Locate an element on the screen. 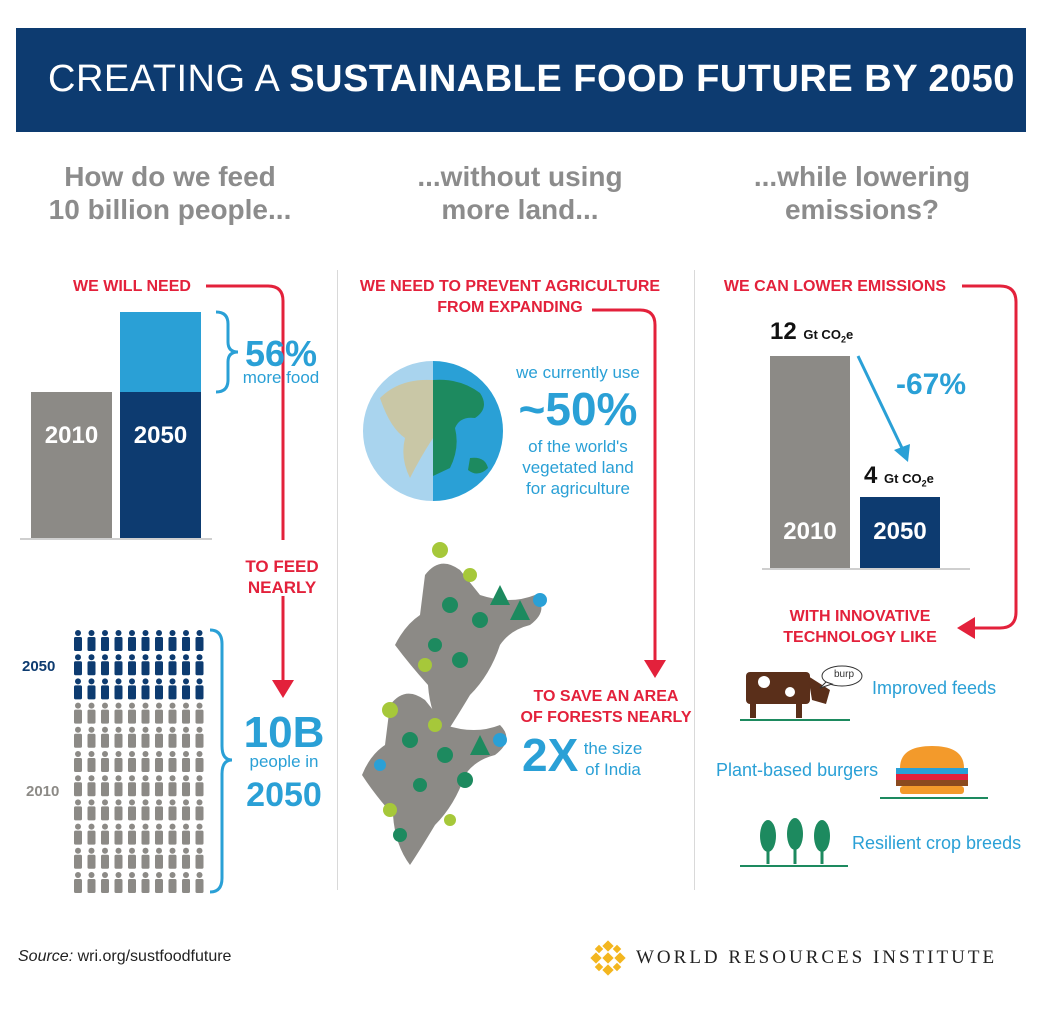 The width and height of the screenshot is (1048, 1014). innovative-technology-label: WITH INNOVATIVE TECHNOLOGY LIKE is located at coordinates (860, 627).